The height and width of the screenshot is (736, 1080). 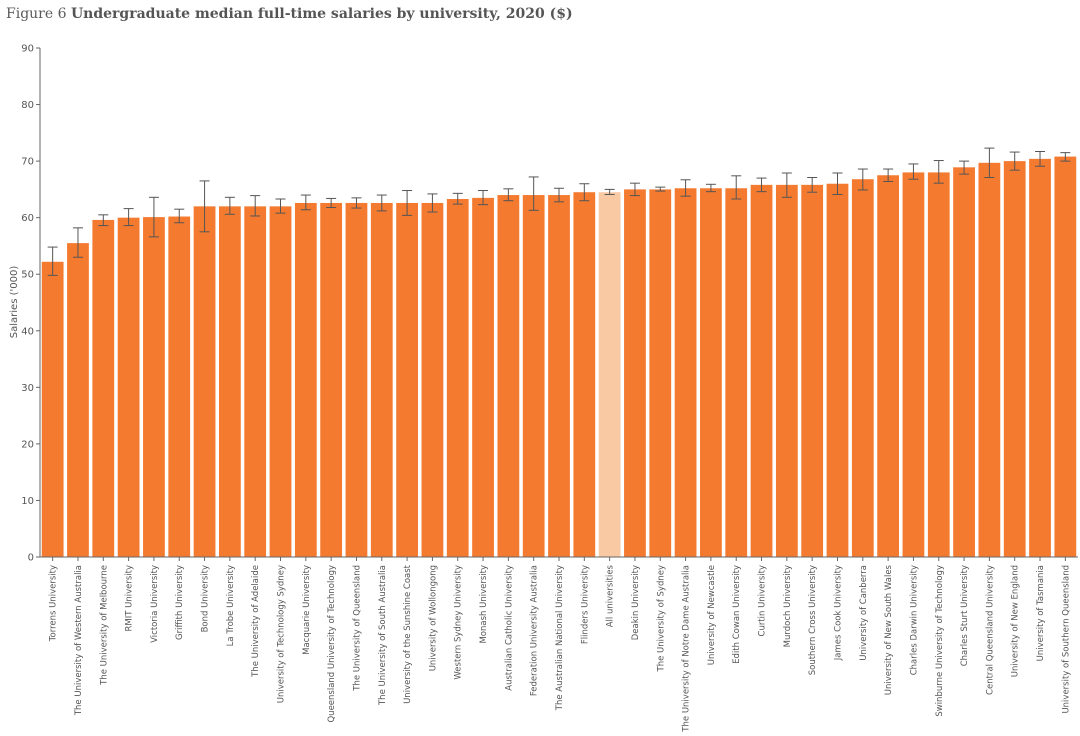 I want to click on x-tick-label: University of Tasmania, so click(x=1041, y=613).